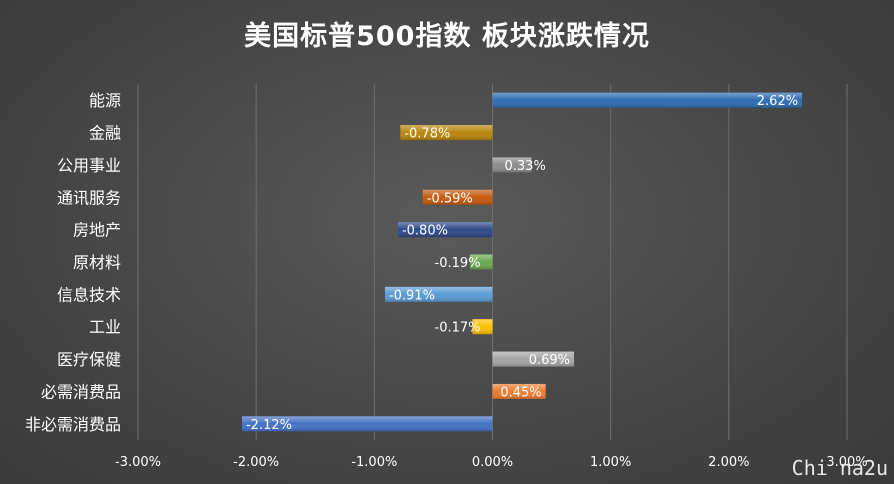  Describe the element at coordinates (105, 327) in the screenshot. I see `category-label: 工业` at that location.